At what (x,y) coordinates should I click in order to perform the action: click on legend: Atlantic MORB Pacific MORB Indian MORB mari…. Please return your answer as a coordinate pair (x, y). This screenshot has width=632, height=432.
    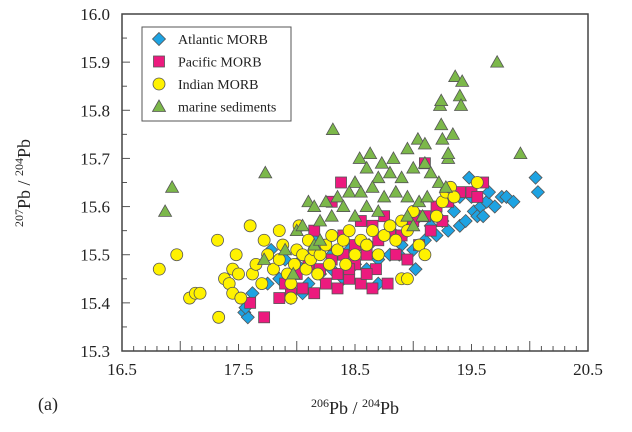
    Looking at the image, I should click on (216, 74).